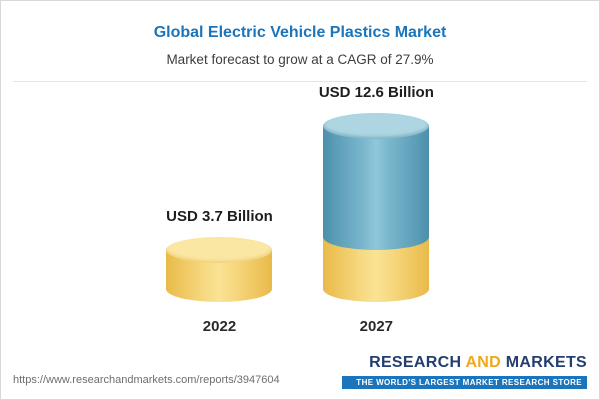 This screenshot has height=400, width=600. I want to click on value-label-2022: USD 3.7 Billion, so click(219, 217).